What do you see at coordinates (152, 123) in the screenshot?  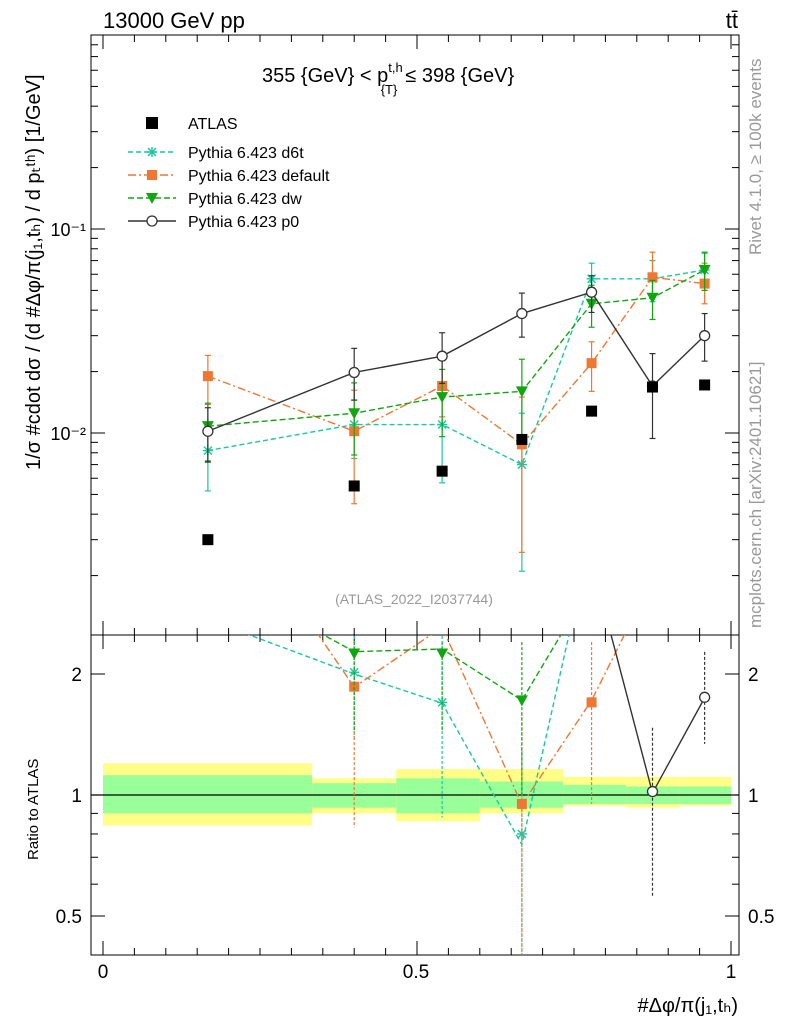 I see `legend-marker-atlas` at bounding box center [152, 123].